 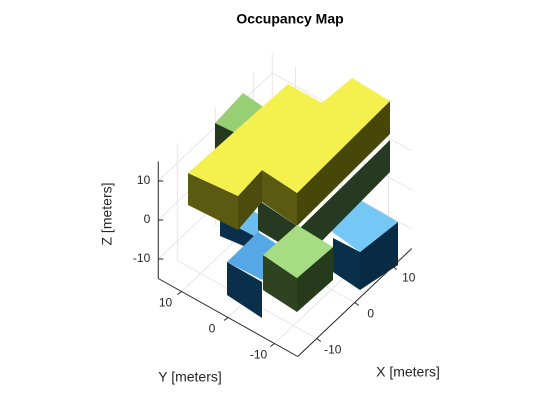 What do you see at coordinates (166, 303) in the screenshot?
I see `y-tick-label: 10` at bounding box center [166, 303].